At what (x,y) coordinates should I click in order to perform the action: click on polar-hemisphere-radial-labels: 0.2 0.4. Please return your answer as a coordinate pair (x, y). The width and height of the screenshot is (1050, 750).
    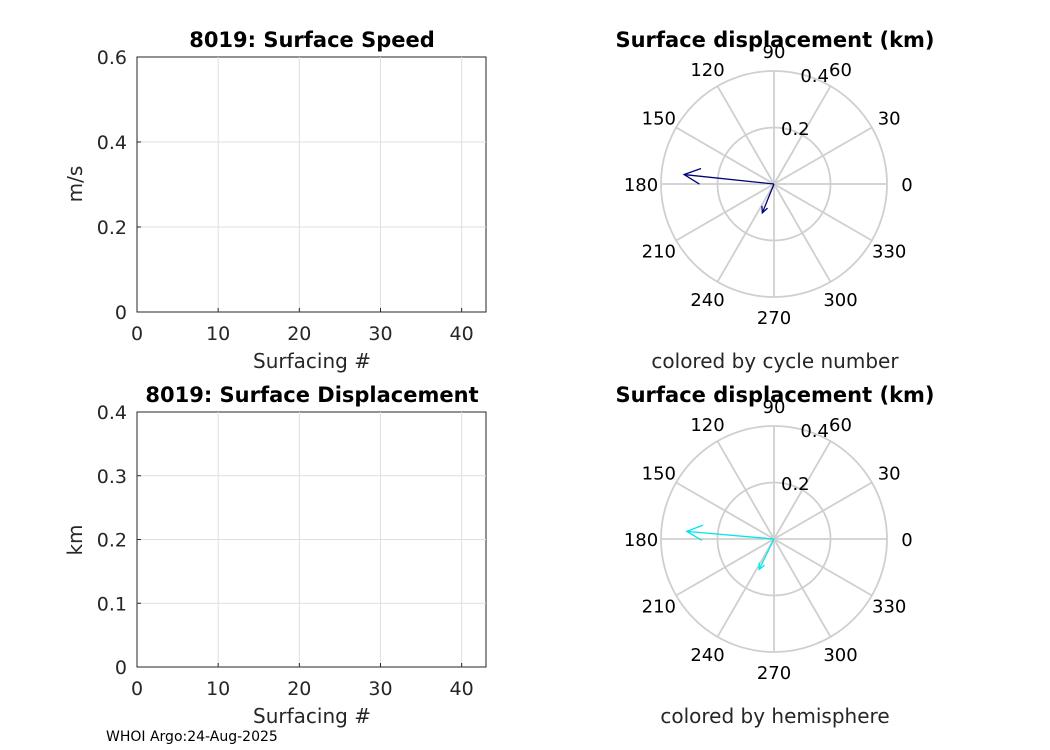
    Looking at the image, I should click on (805, 458).